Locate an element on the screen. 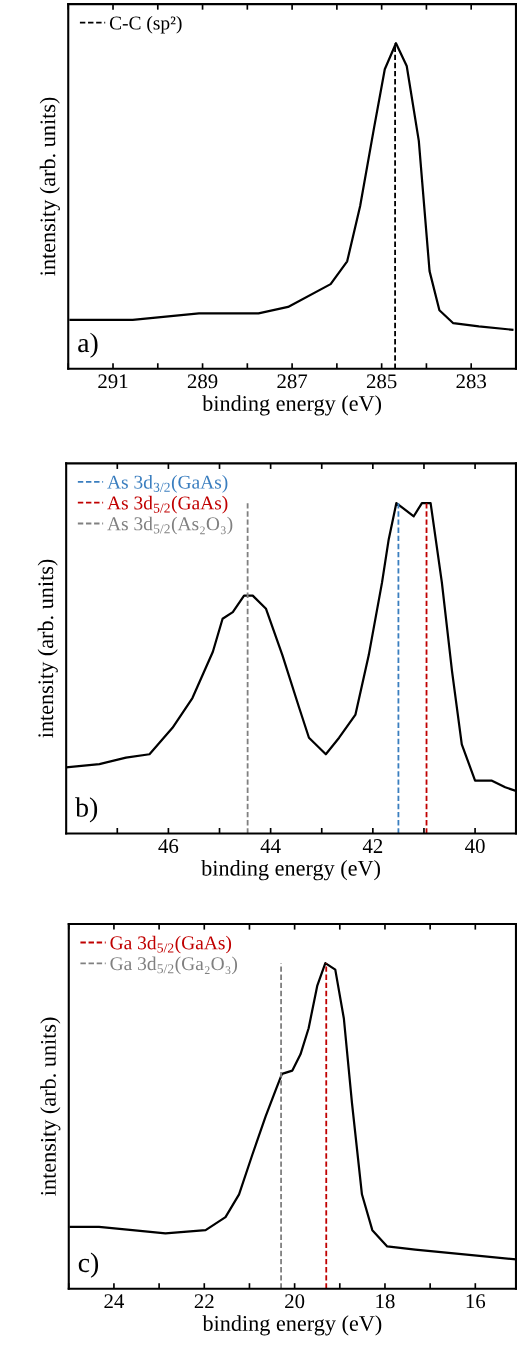 This screenshot has height=1371, width=517. annotation: a) is located at coordinates (88, 345).